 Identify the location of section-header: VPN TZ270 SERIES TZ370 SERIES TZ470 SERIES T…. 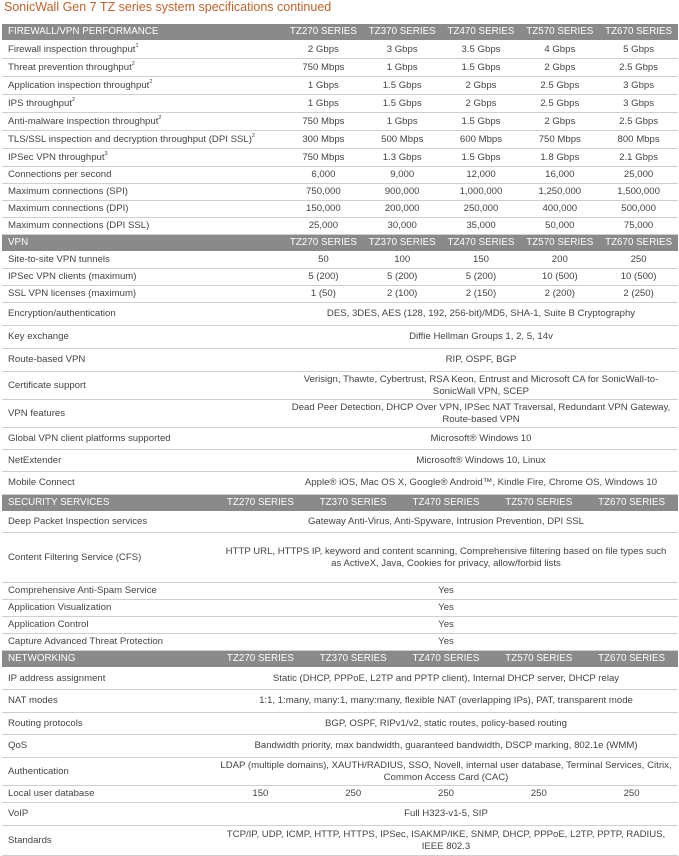
(340, 243).